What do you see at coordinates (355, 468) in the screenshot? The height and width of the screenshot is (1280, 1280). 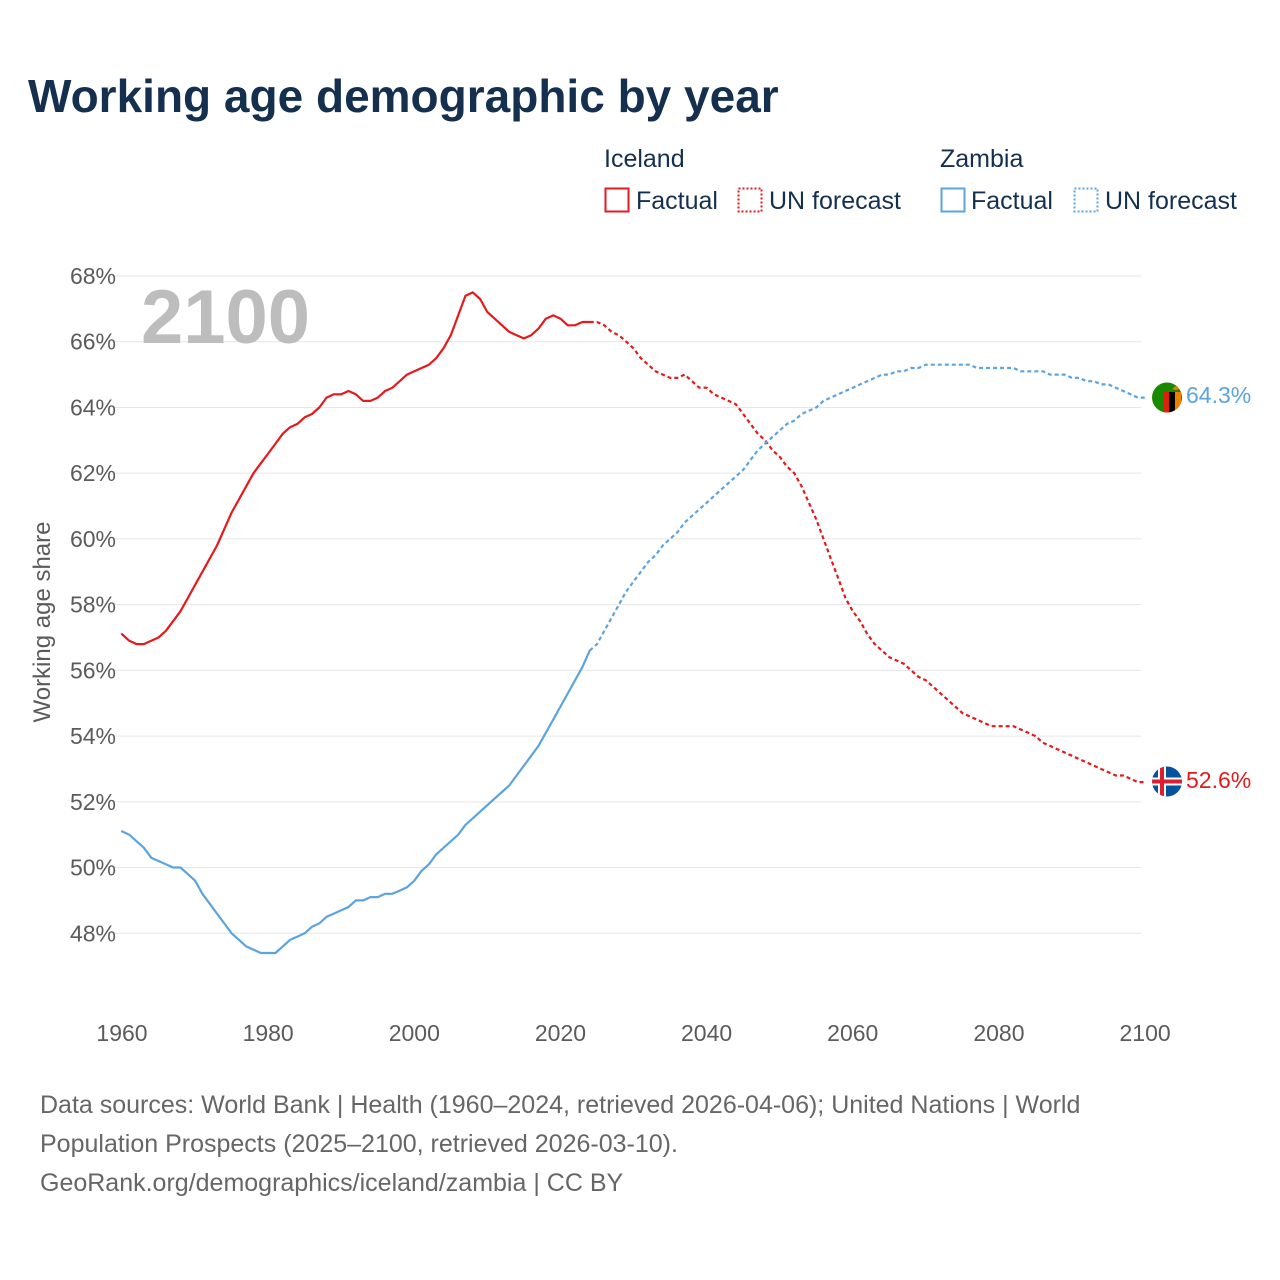 I see `series-line-iceland-factual` at bounding box center [355, 468].